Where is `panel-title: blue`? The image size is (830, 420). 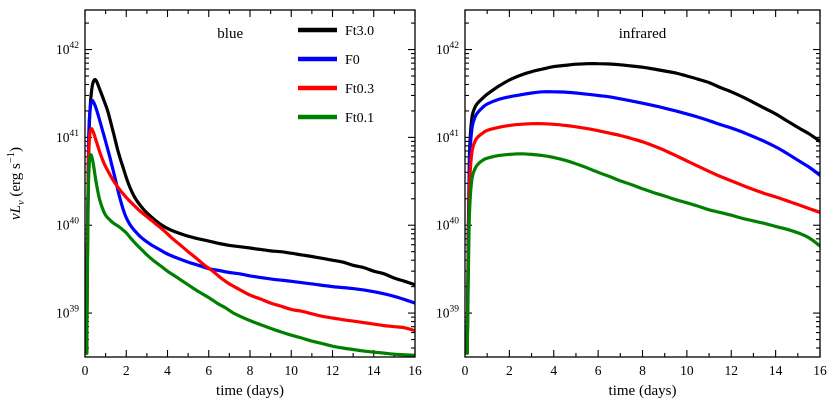 panel-title: blue is located at coordinates (230, 34).